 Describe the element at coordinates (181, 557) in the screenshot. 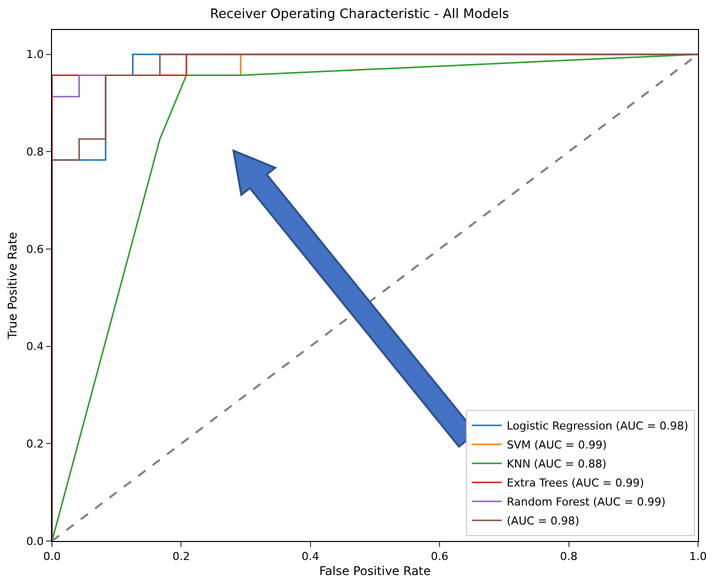

I see `x-tick-label: 0.2` at that location.